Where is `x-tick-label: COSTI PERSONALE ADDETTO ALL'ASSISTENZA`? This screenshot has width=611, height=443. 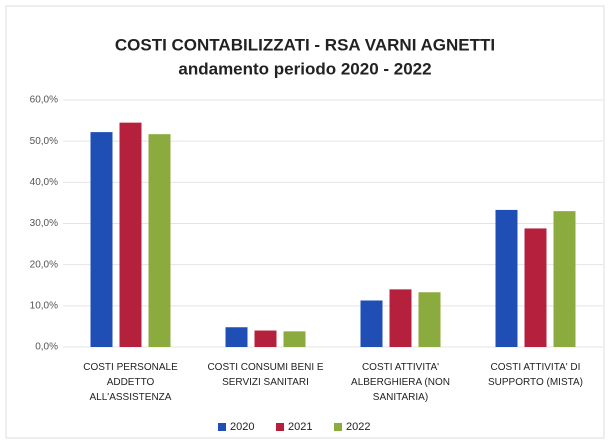
x-tick-label: COSTI PERSONALE ADDETTO ALL'ASSISTENZA is located at coordinates (130, 382).